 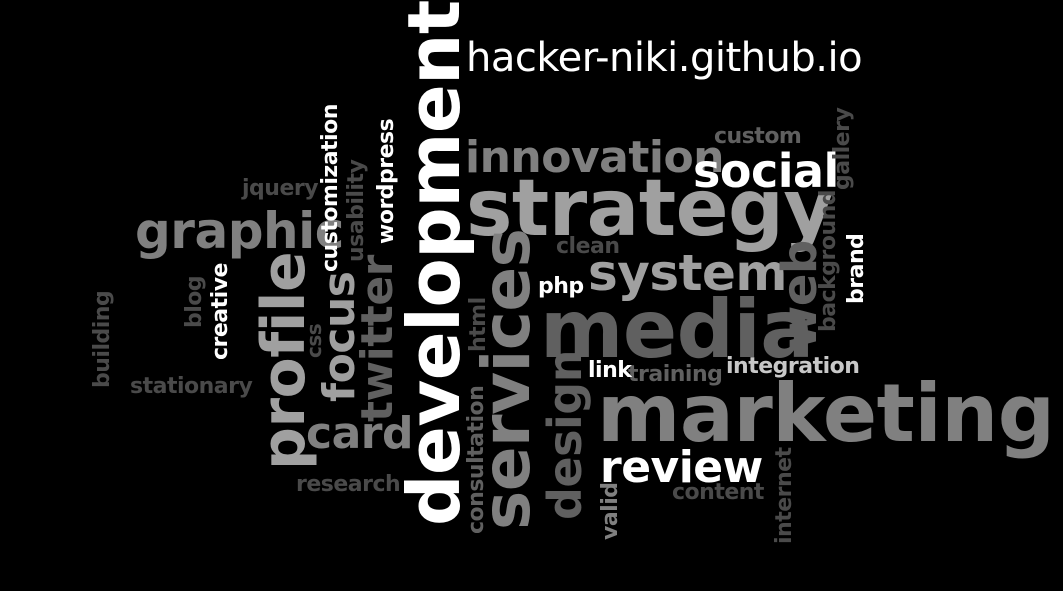 What do you see at coordinates (102, 339) in the screenshot?
I see `word-building: building` at bounding box center [102, 339].